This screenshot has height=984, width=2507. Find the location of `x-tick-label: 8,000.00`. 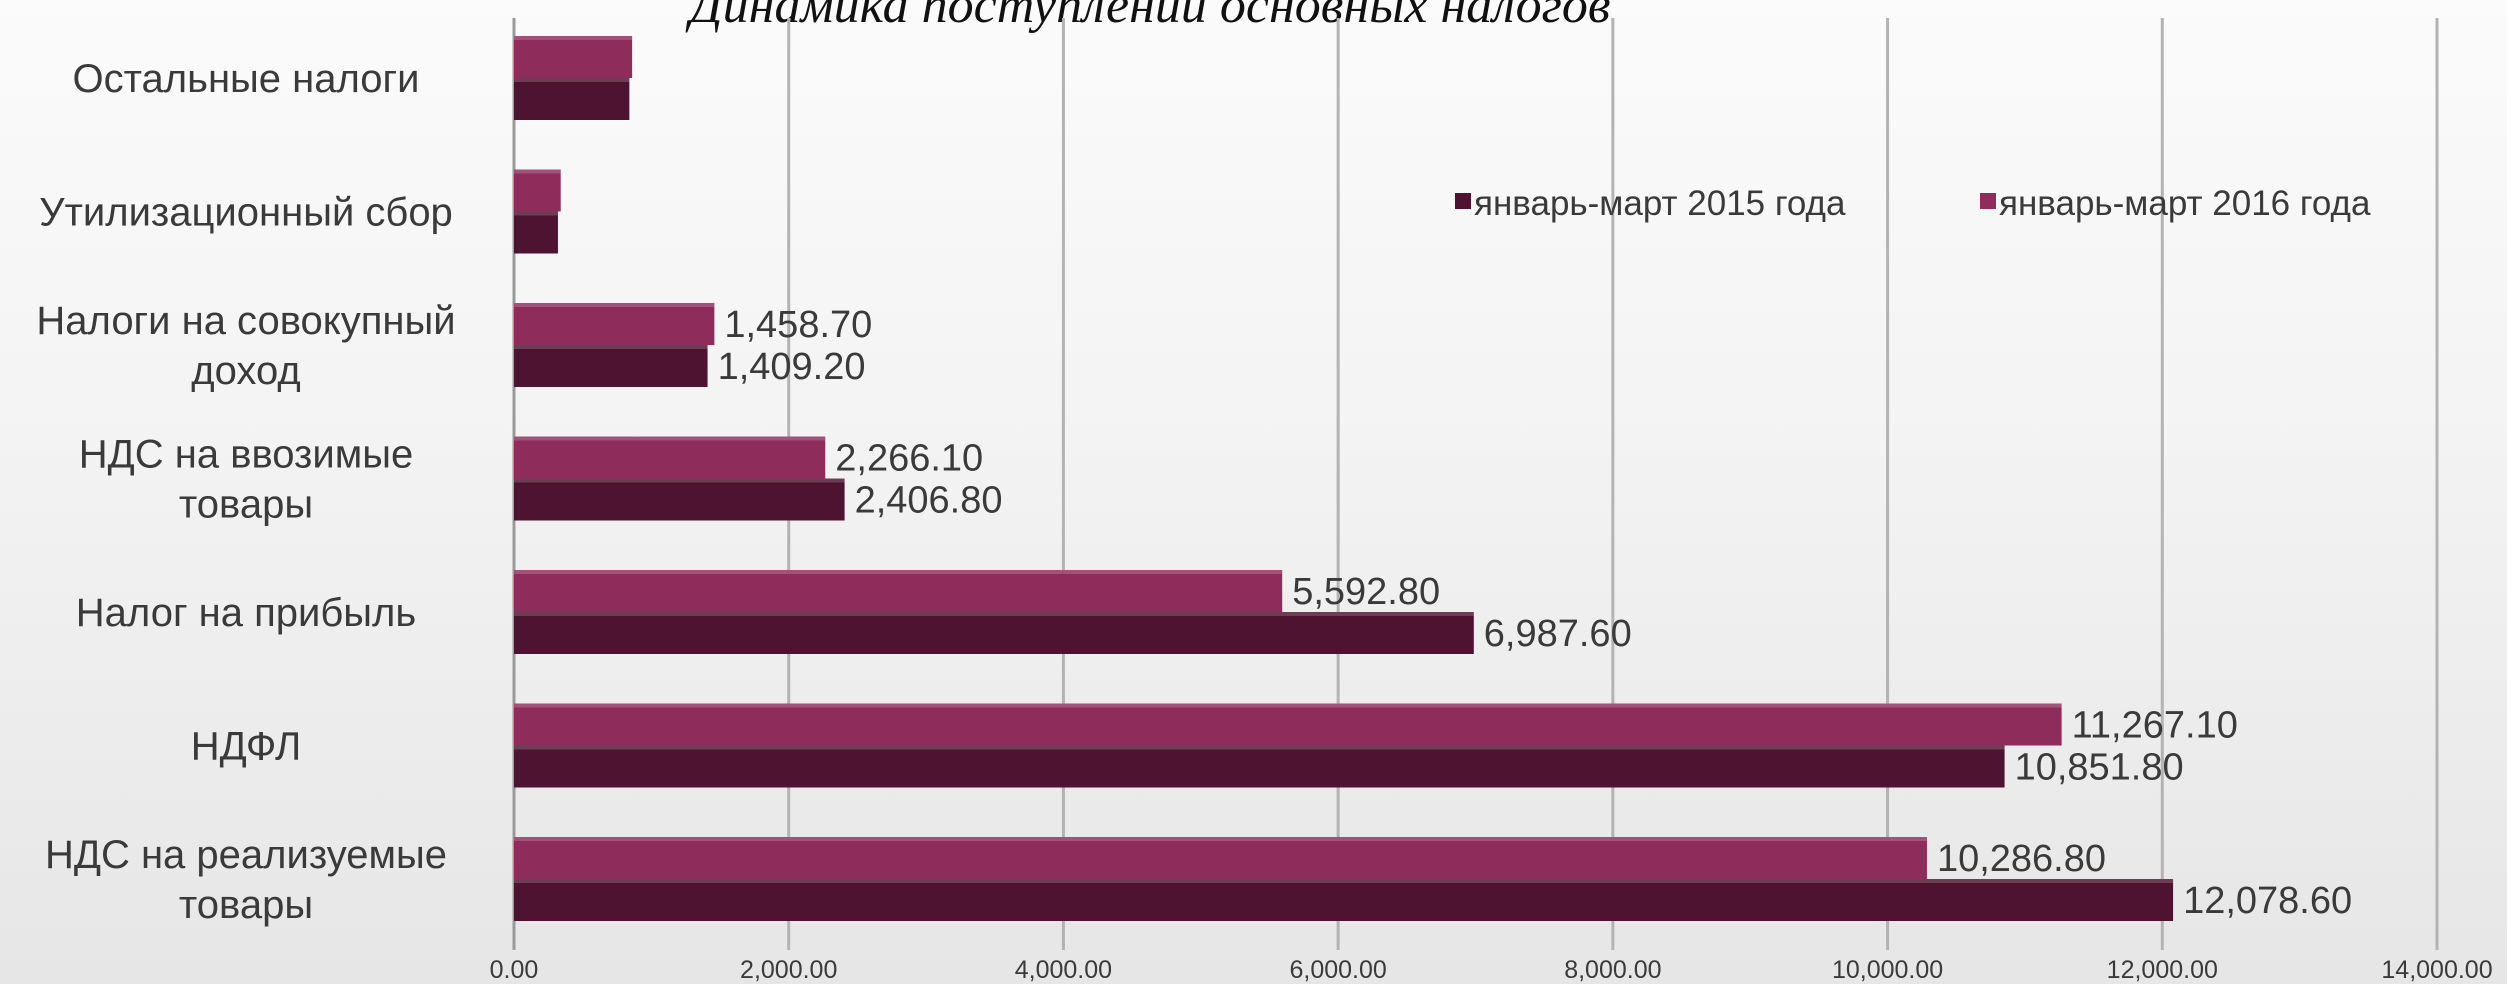

x-tick-label: 8,000.00 is located at coordinates (1612, 970).